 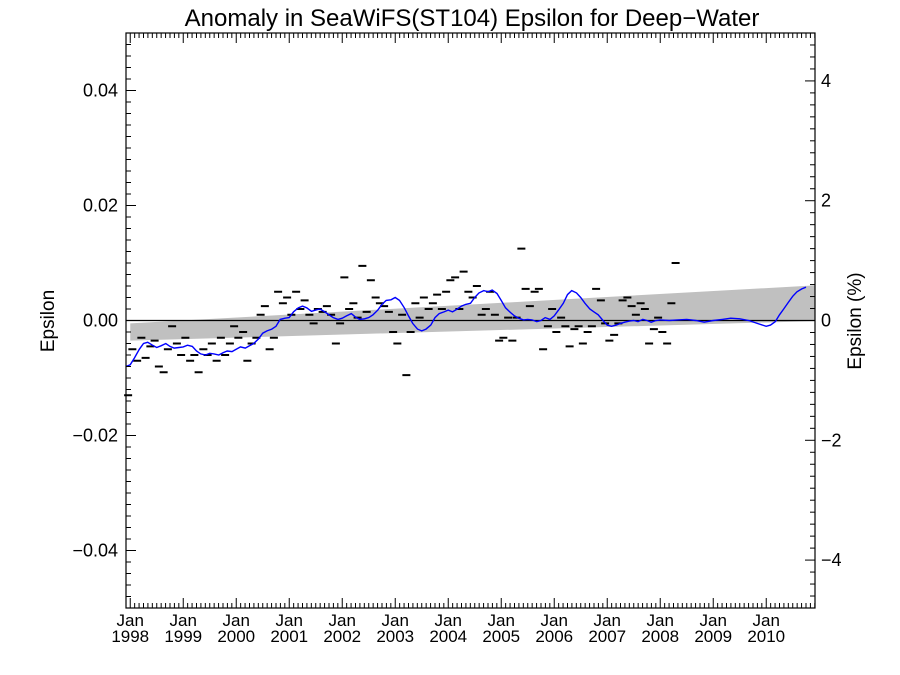 What do you see at coordinates (95, 551) in the screenshot?
I see `y-left-tick-label: −0.04` at bounding box center [95, 551].